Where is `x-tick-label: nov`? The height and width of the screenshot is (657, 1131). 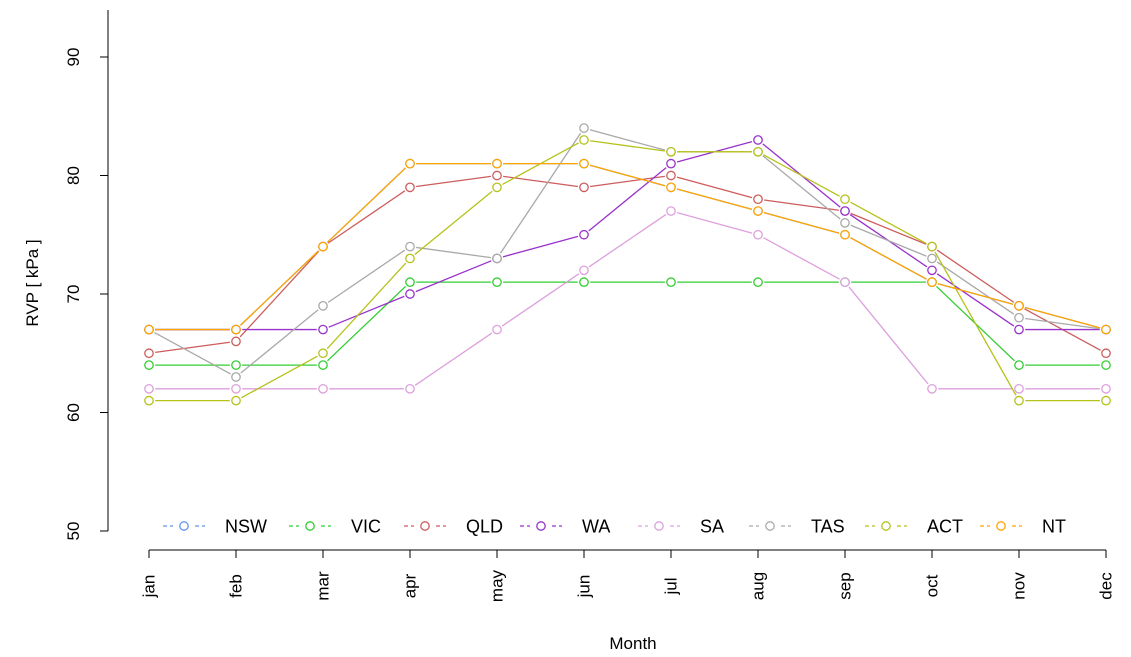
x-tick-label: nov is located at coordinates (1019, 586).